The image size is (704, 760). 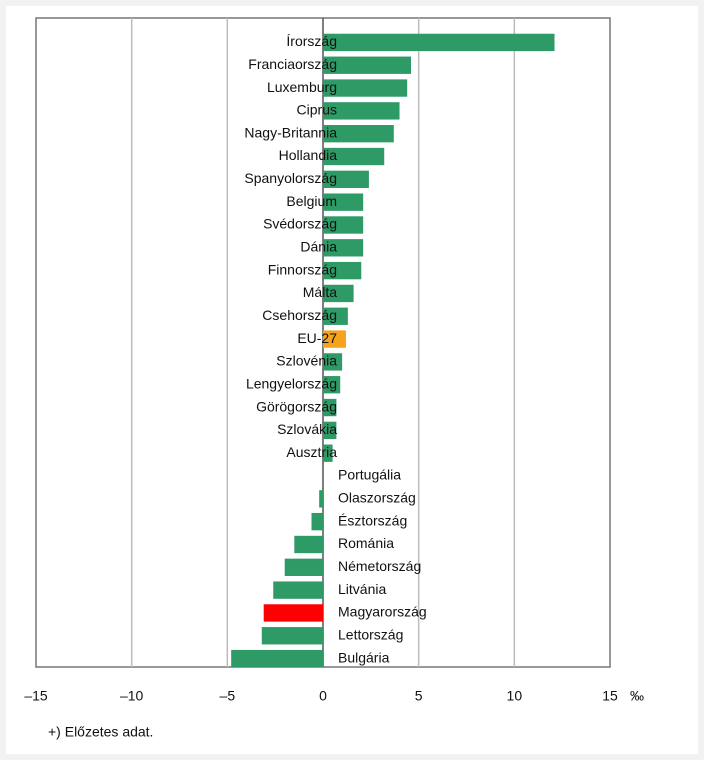 What do you see at coordinates (292, 64) in the screenshot?
I see `category-label: Franciaország` at bounding box center [292, 64].